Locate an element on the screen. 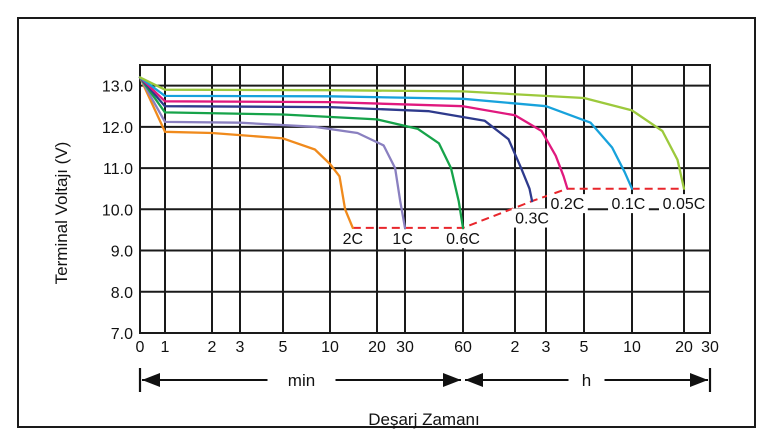 Image resolution: width=775 pixels, height=446 pixels. y-tick-label: 13.0 is located at coordinates (117, 87).